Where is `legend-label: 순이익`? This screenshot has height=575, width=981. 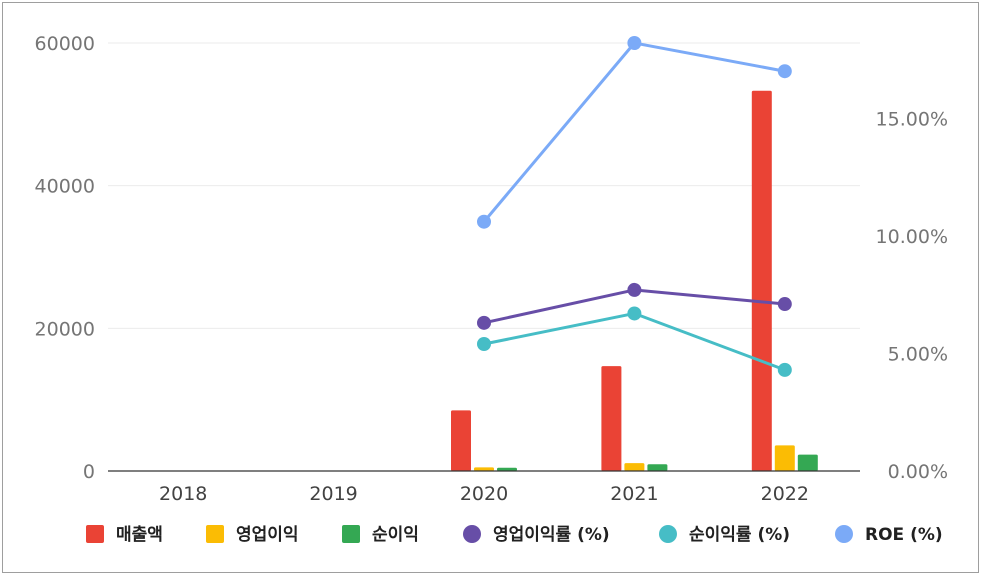 legend-label: 순이익 is located at coordinates (395, 535).